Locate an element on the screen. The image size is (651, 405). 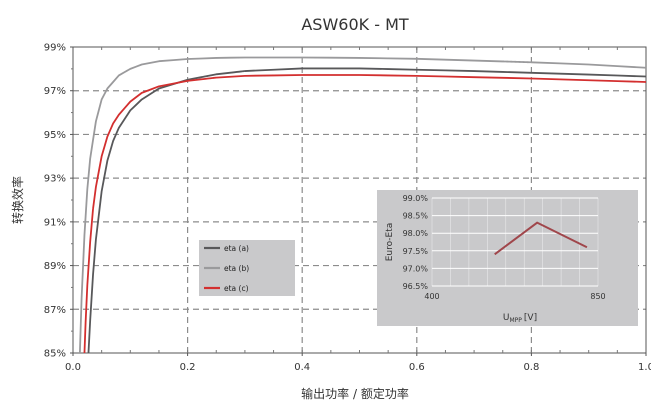
inset-x-axis-label-subscript: MPP is located at coordinates (515, 320).